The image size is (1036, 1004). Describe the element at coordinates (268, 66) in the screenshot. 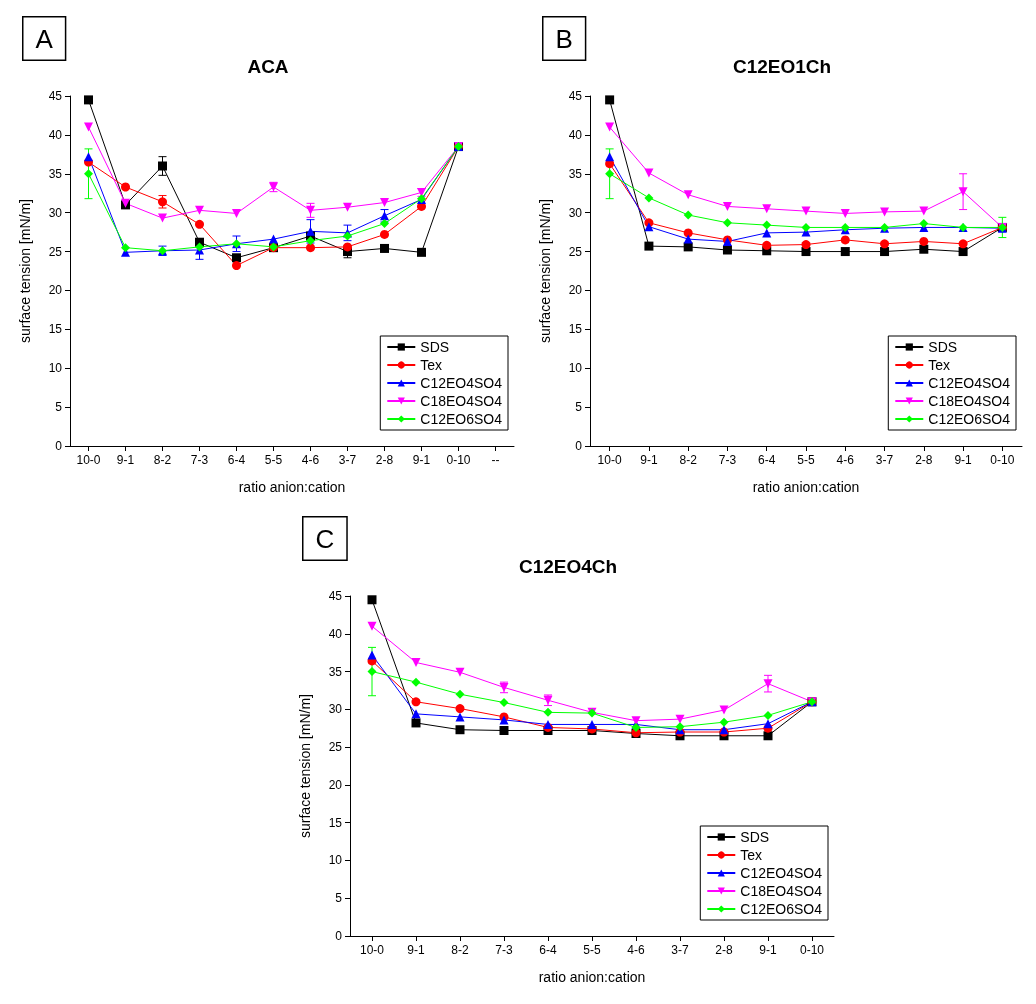

I see `chart-title: ACA` at that location.